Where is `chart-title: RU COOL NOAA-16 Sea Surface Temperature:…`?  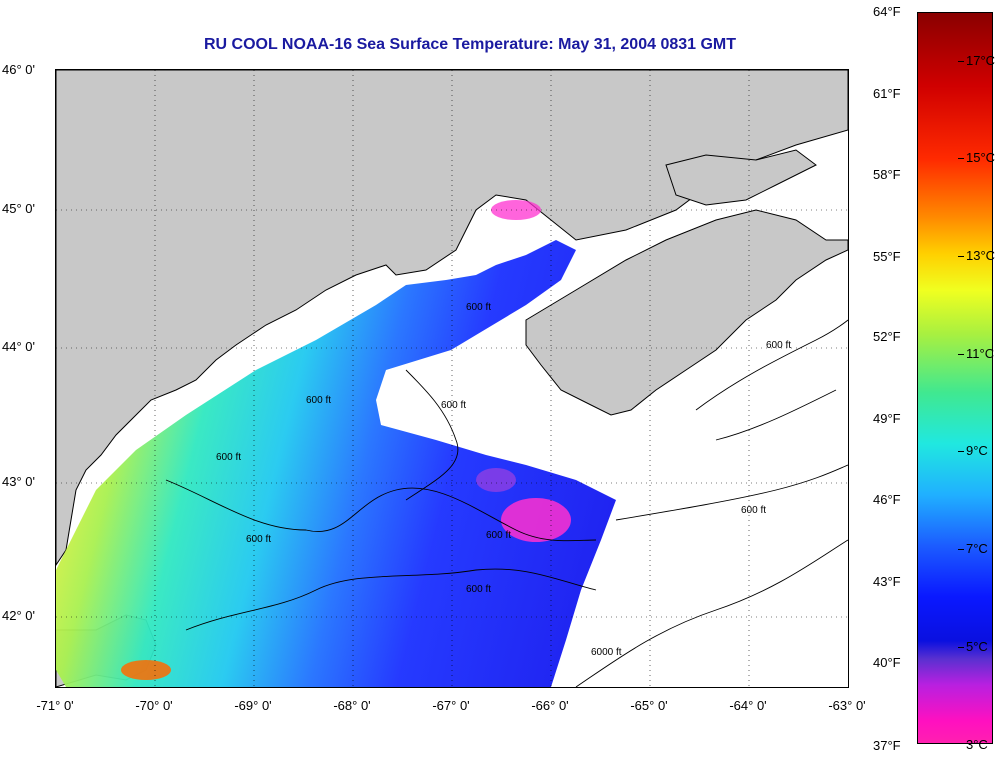 chart-title: RU COOL NOAA-16 Sea Surface Temperature:… is located at coordinates (470, 44).